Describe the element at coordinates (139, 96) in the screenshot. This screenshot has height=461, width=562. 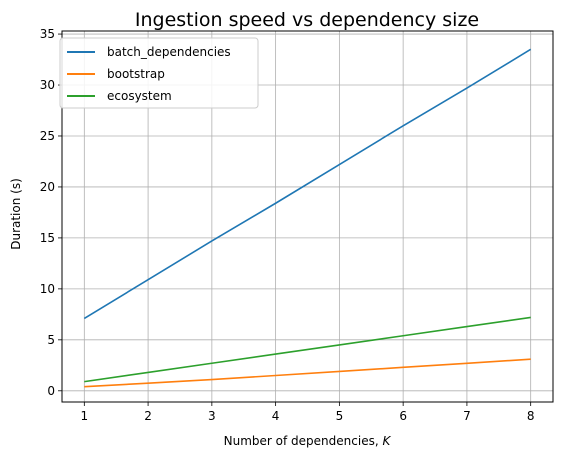
I see `legend-label-ecosystem: ecosystem` at that location.